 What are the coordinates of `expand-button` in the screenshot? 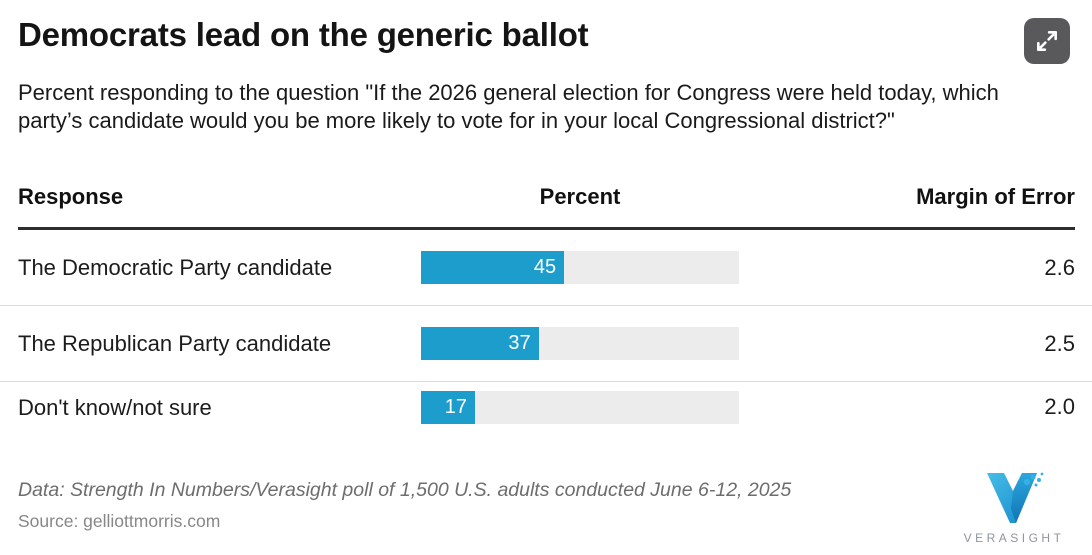 It's located at (1047, 41).